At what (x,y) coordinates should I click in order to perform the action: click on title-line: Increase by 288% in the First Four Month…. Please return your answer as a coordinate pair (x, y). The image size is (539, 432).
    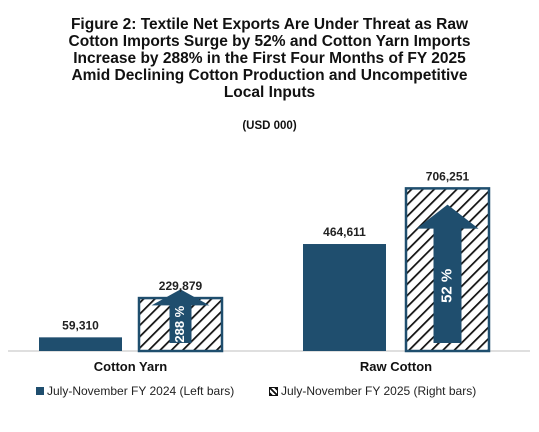
    Looking at the image, I should click on (269, 58).